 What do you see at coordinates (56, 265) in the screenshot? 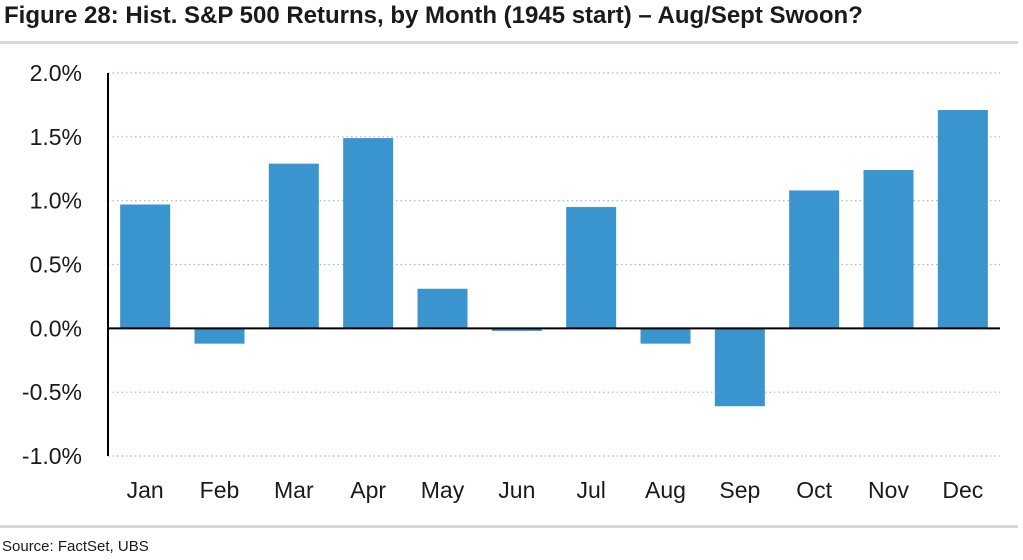
I see `y-tick-label: 0.5%` at bounding box center [56, 265].